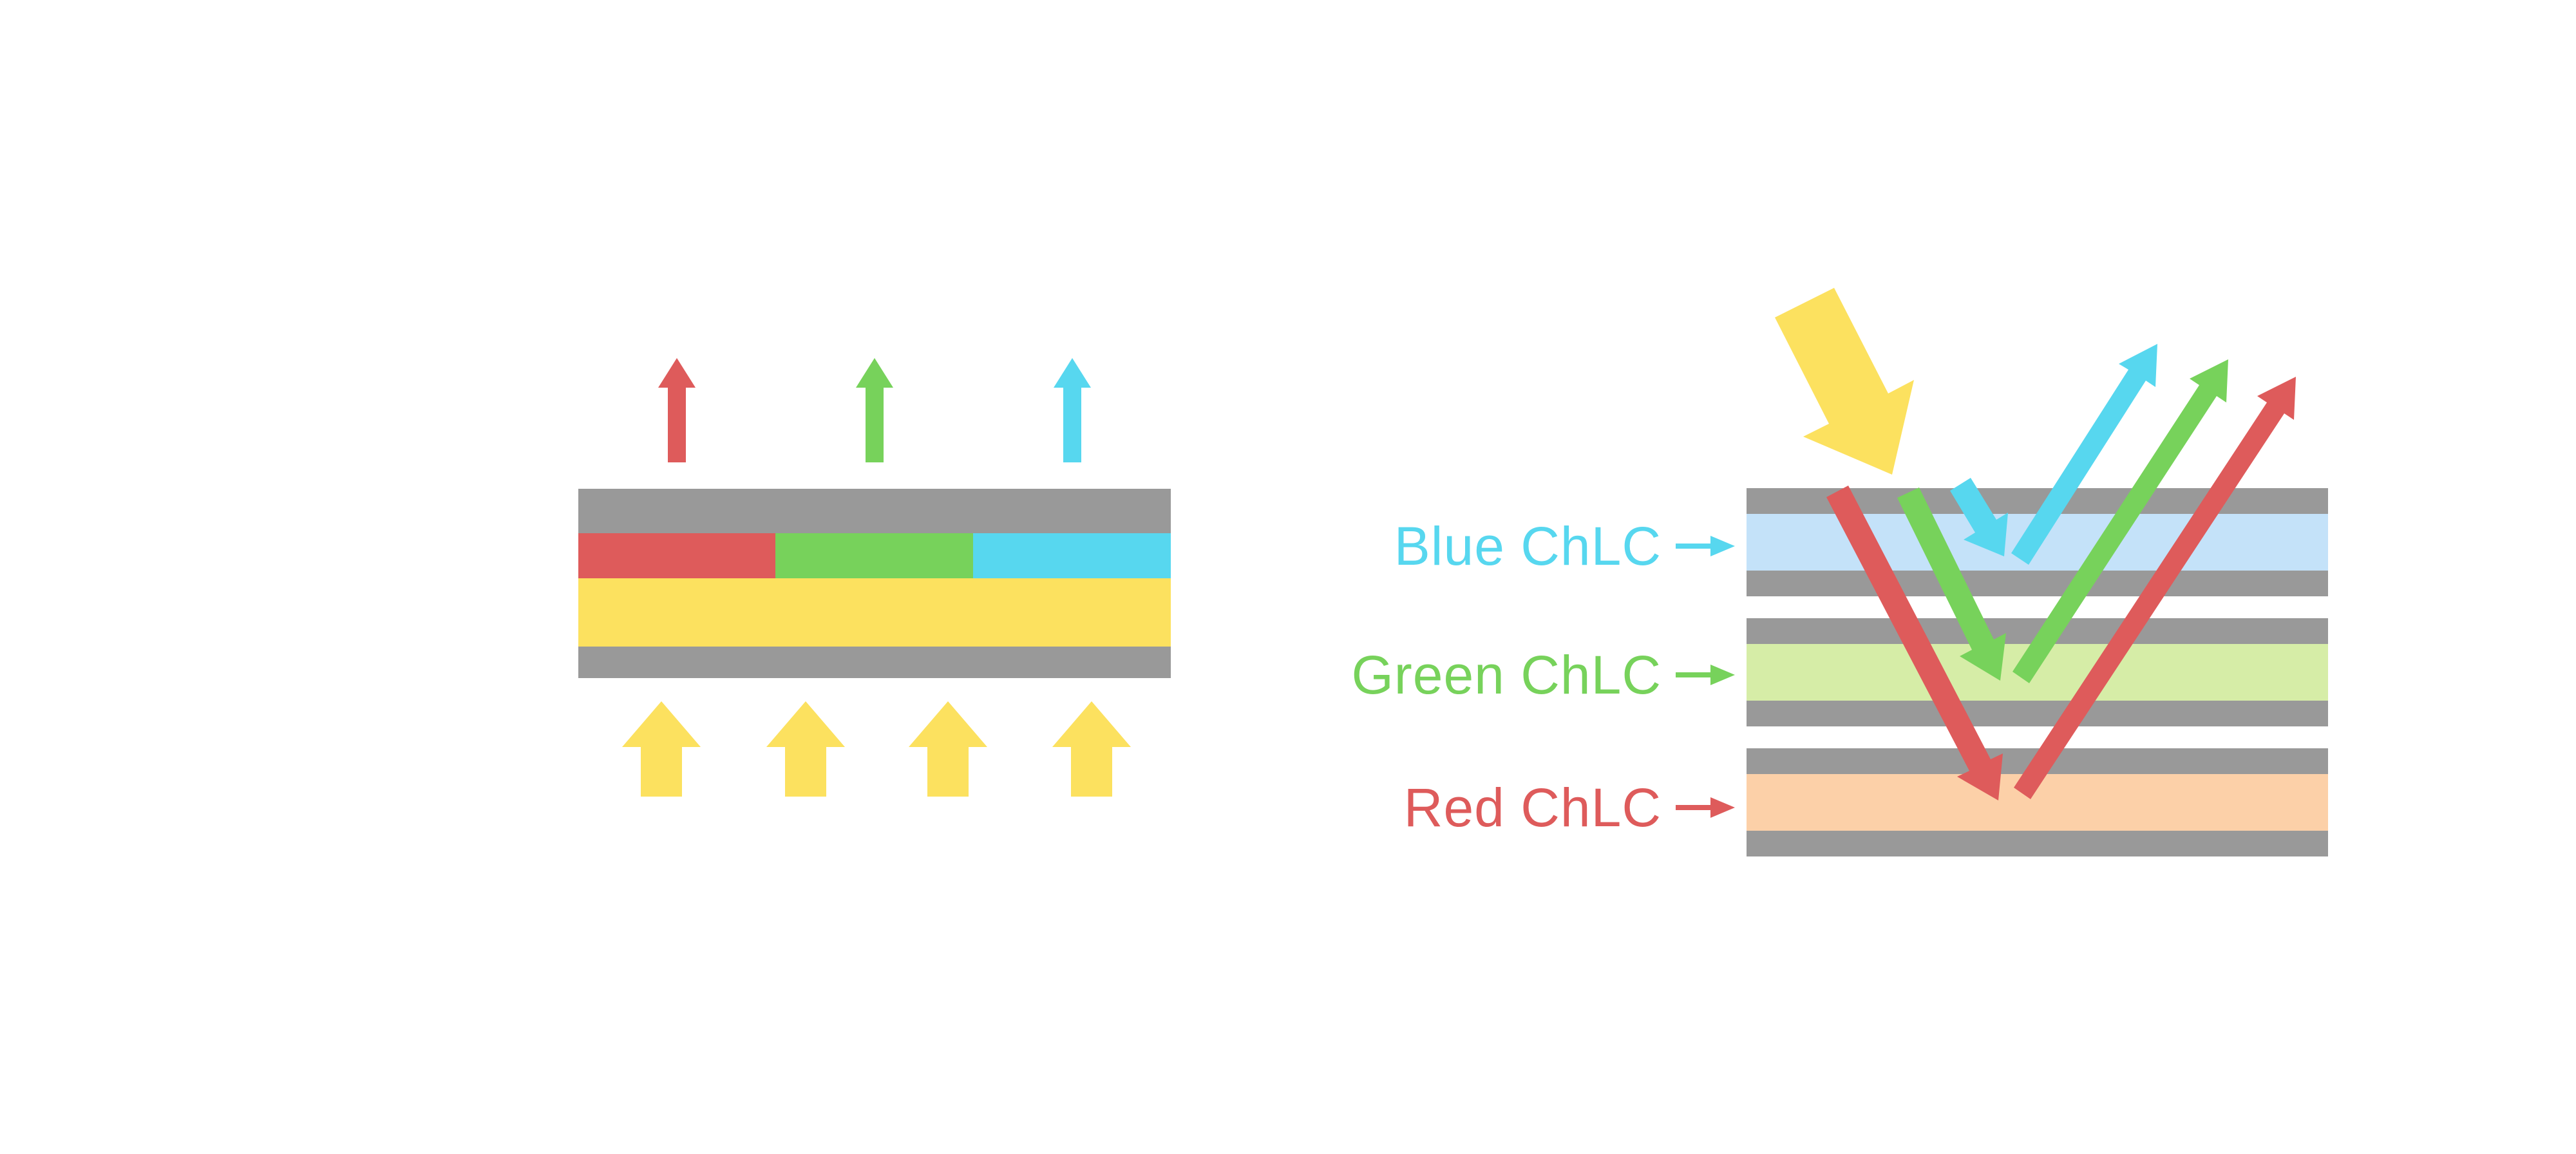 This screenshot has height=1154, width=2576. What do you see at coordinates (1706, 675) in the screenshot?
I see `green-chlc-pointer-right-arrow-icon` at bounding box center [1706, 675].